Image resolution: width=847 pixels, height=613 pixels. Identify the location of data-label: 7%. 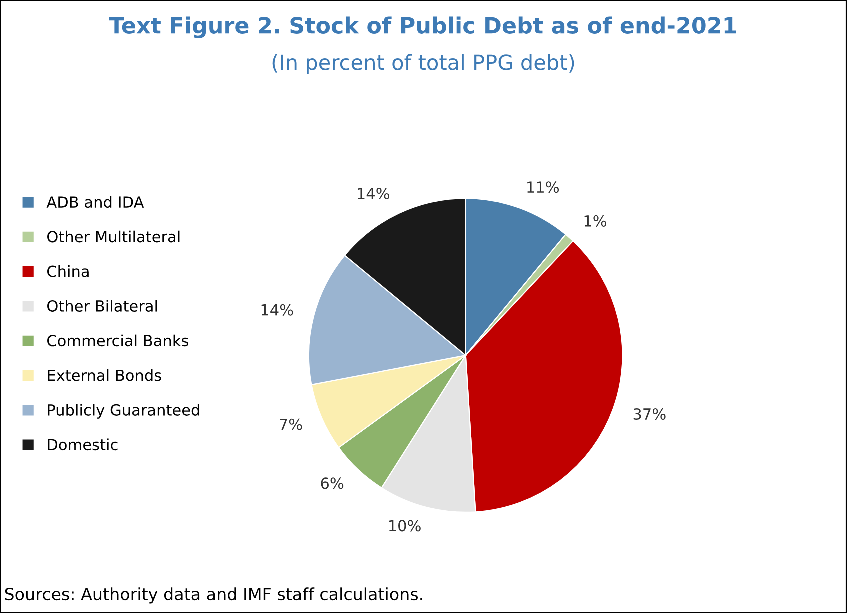
(291, 424).